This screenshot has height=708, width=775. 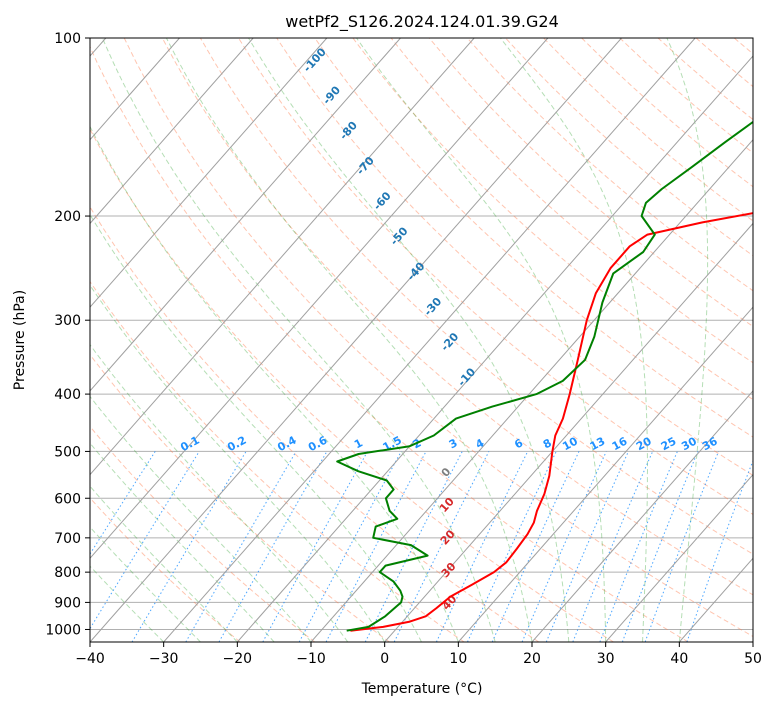 What do you see at coordinates (422, 22) in the screenshot?
I see `chart-title: wetPf2_S126.2024.124.01.39.G24` at bounding box center [422, 22].